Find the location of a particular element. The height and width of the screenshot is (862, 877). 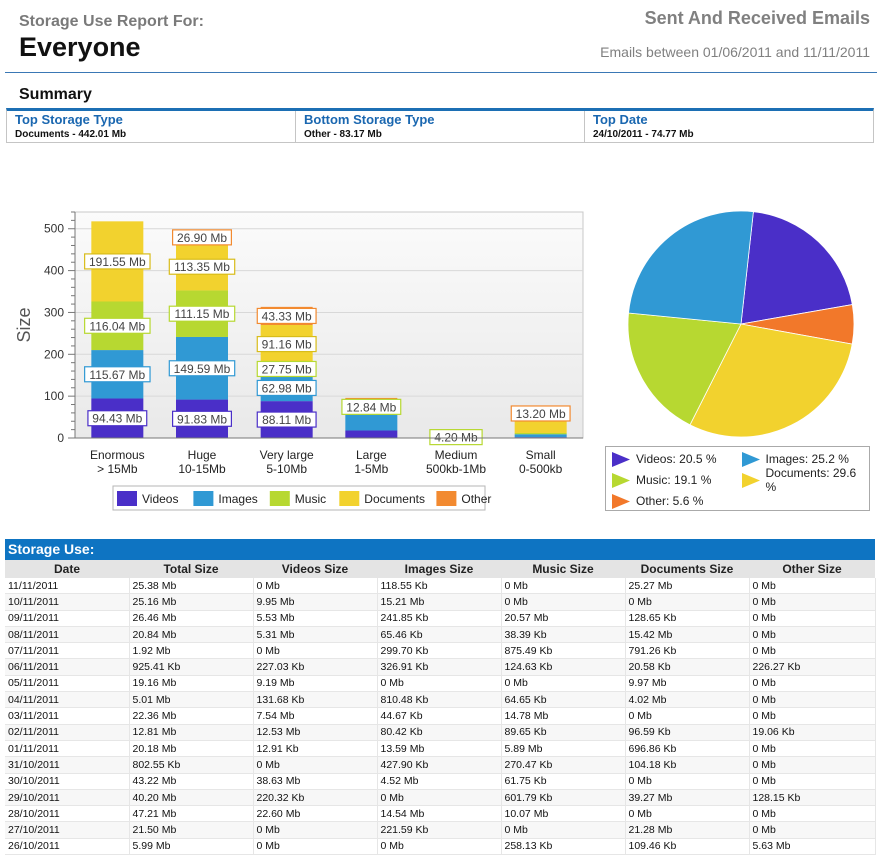

table-cell: 01/11/2011 is located at coordinates (67, 749).